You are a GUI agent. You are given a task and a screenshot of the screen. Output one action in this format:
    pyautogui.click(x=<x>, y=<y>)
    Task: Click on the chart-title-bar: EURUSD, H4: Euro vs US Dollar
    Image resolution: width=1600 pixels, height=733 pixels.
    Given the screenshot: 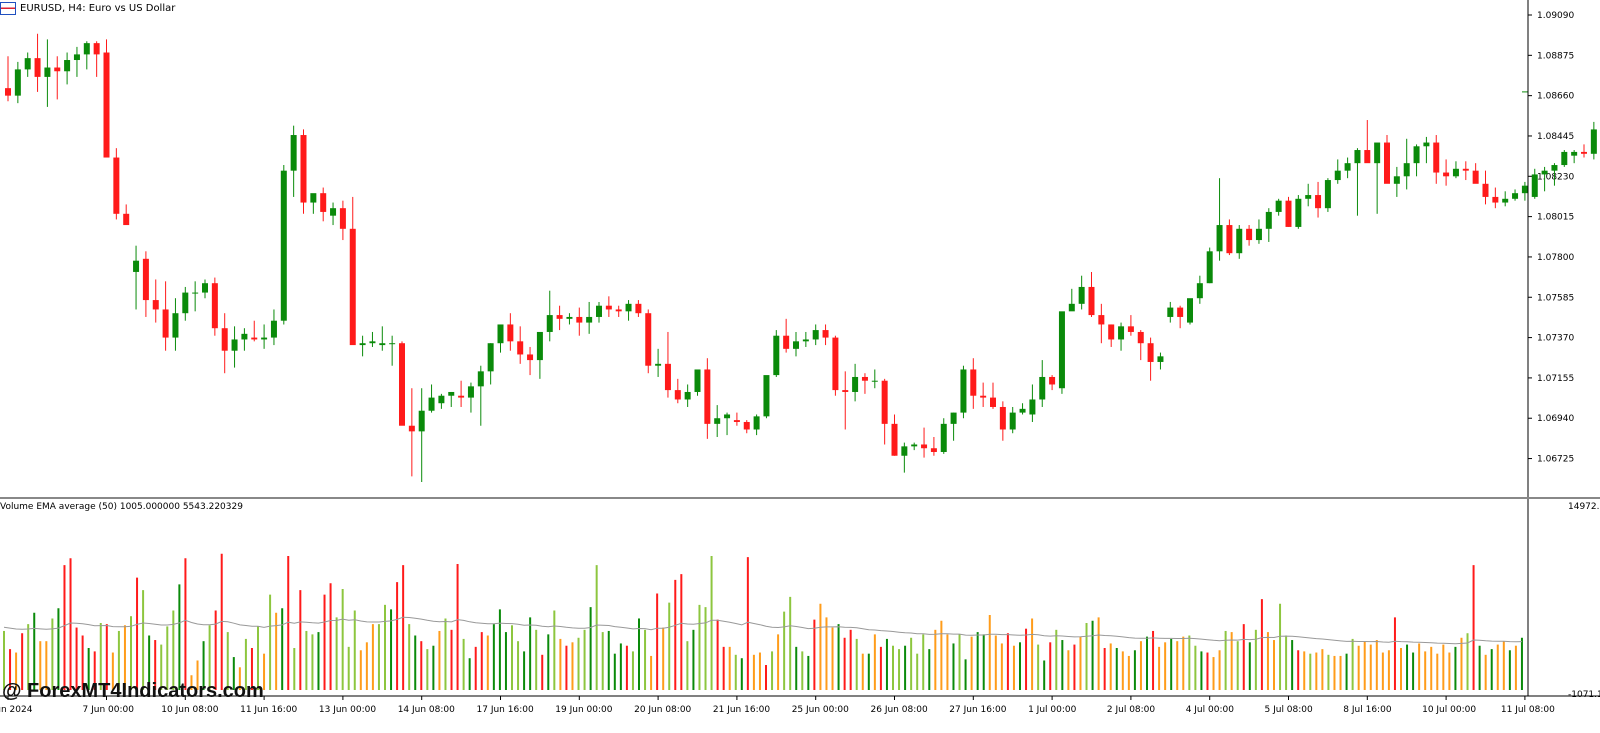 What is the action you would take?
    pyautogui.click(x=87, y=8)
    